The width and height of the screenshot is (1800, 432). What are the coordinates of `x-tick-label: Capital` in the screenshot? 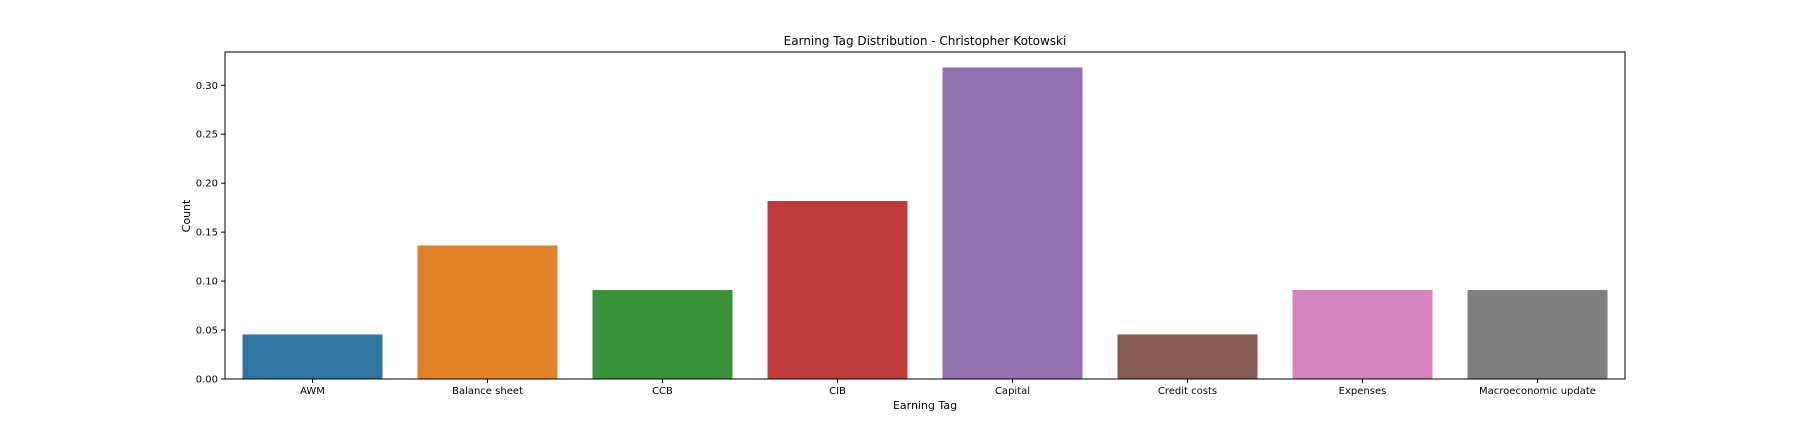 It's located at (1012, 391).